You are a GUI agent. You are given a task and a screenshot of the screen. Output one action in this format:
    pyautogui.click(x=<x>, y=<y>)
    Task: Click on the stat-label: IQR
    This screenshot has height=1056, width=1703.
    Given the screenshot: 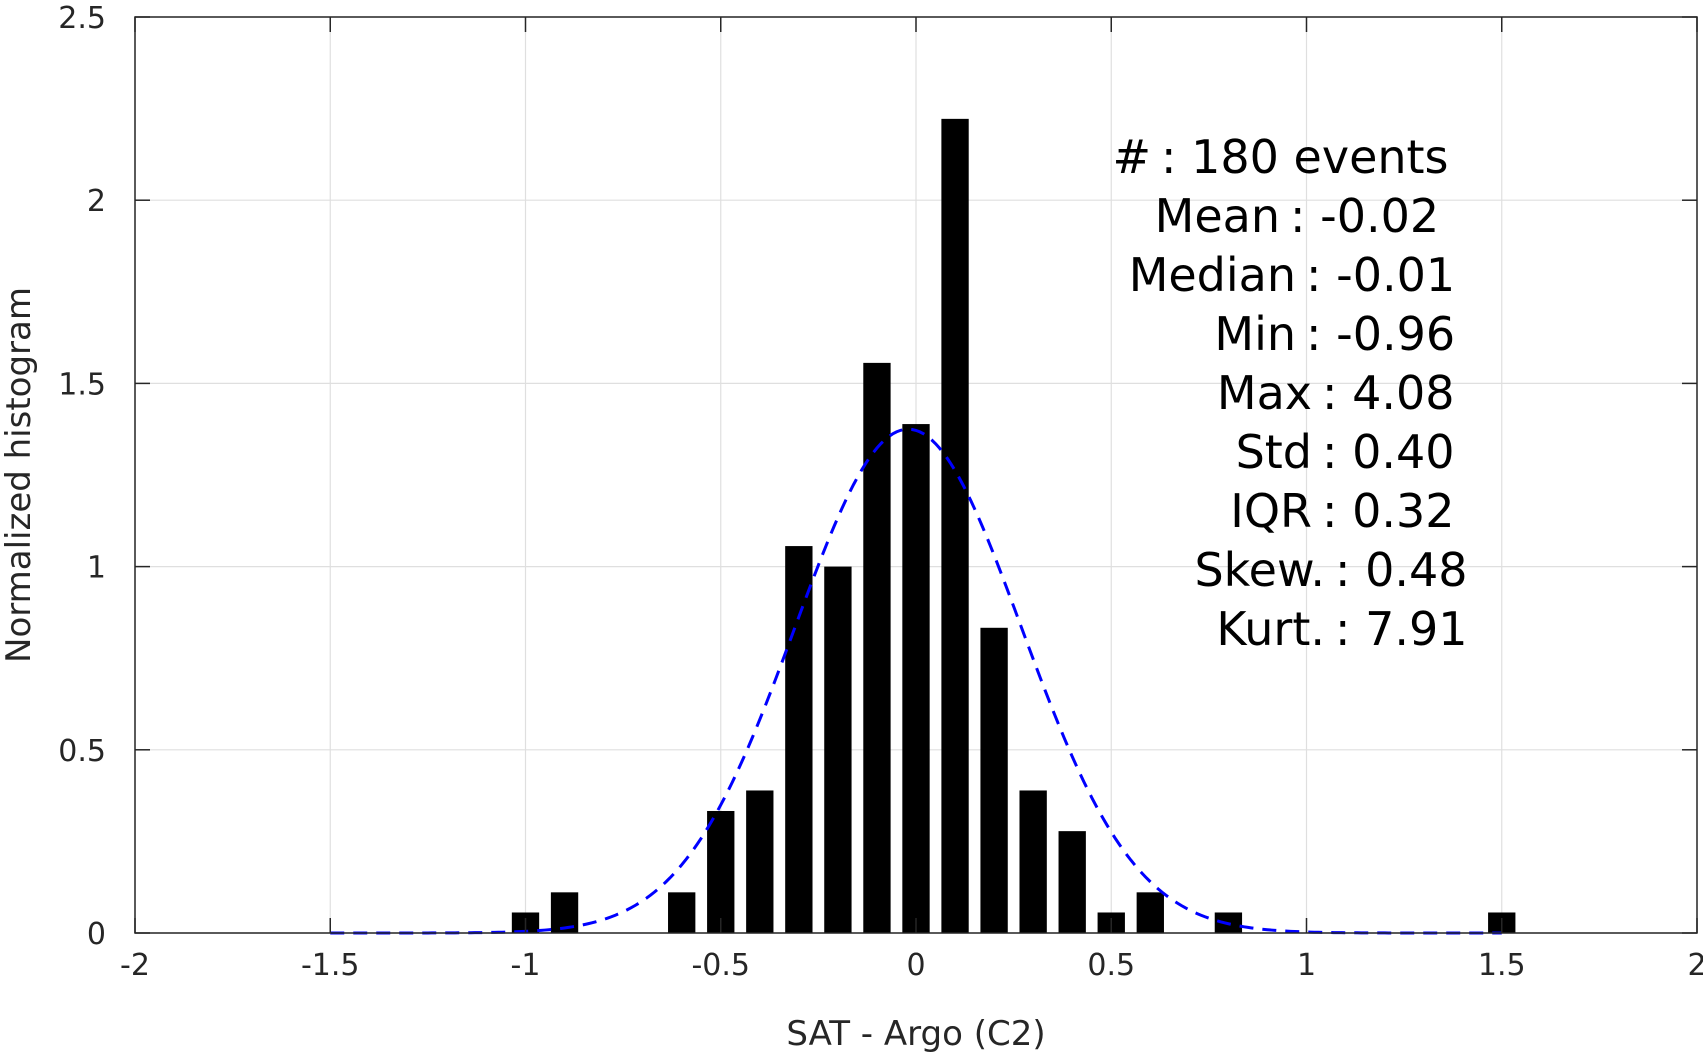 What is the action you would take?
    pyautogui.click(x=1271, y=511)
    